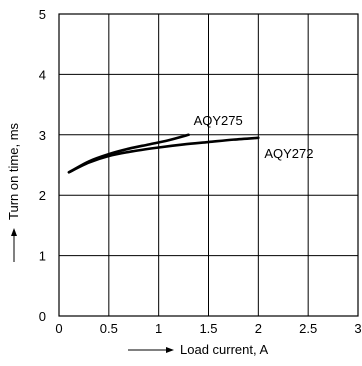 Image resolution: width=362 pixels, height=366 pixels. What do you see at coordinates (151, 350) in the screenshot?
I see `x-axis-arrow` at bounding box center [151, 350].